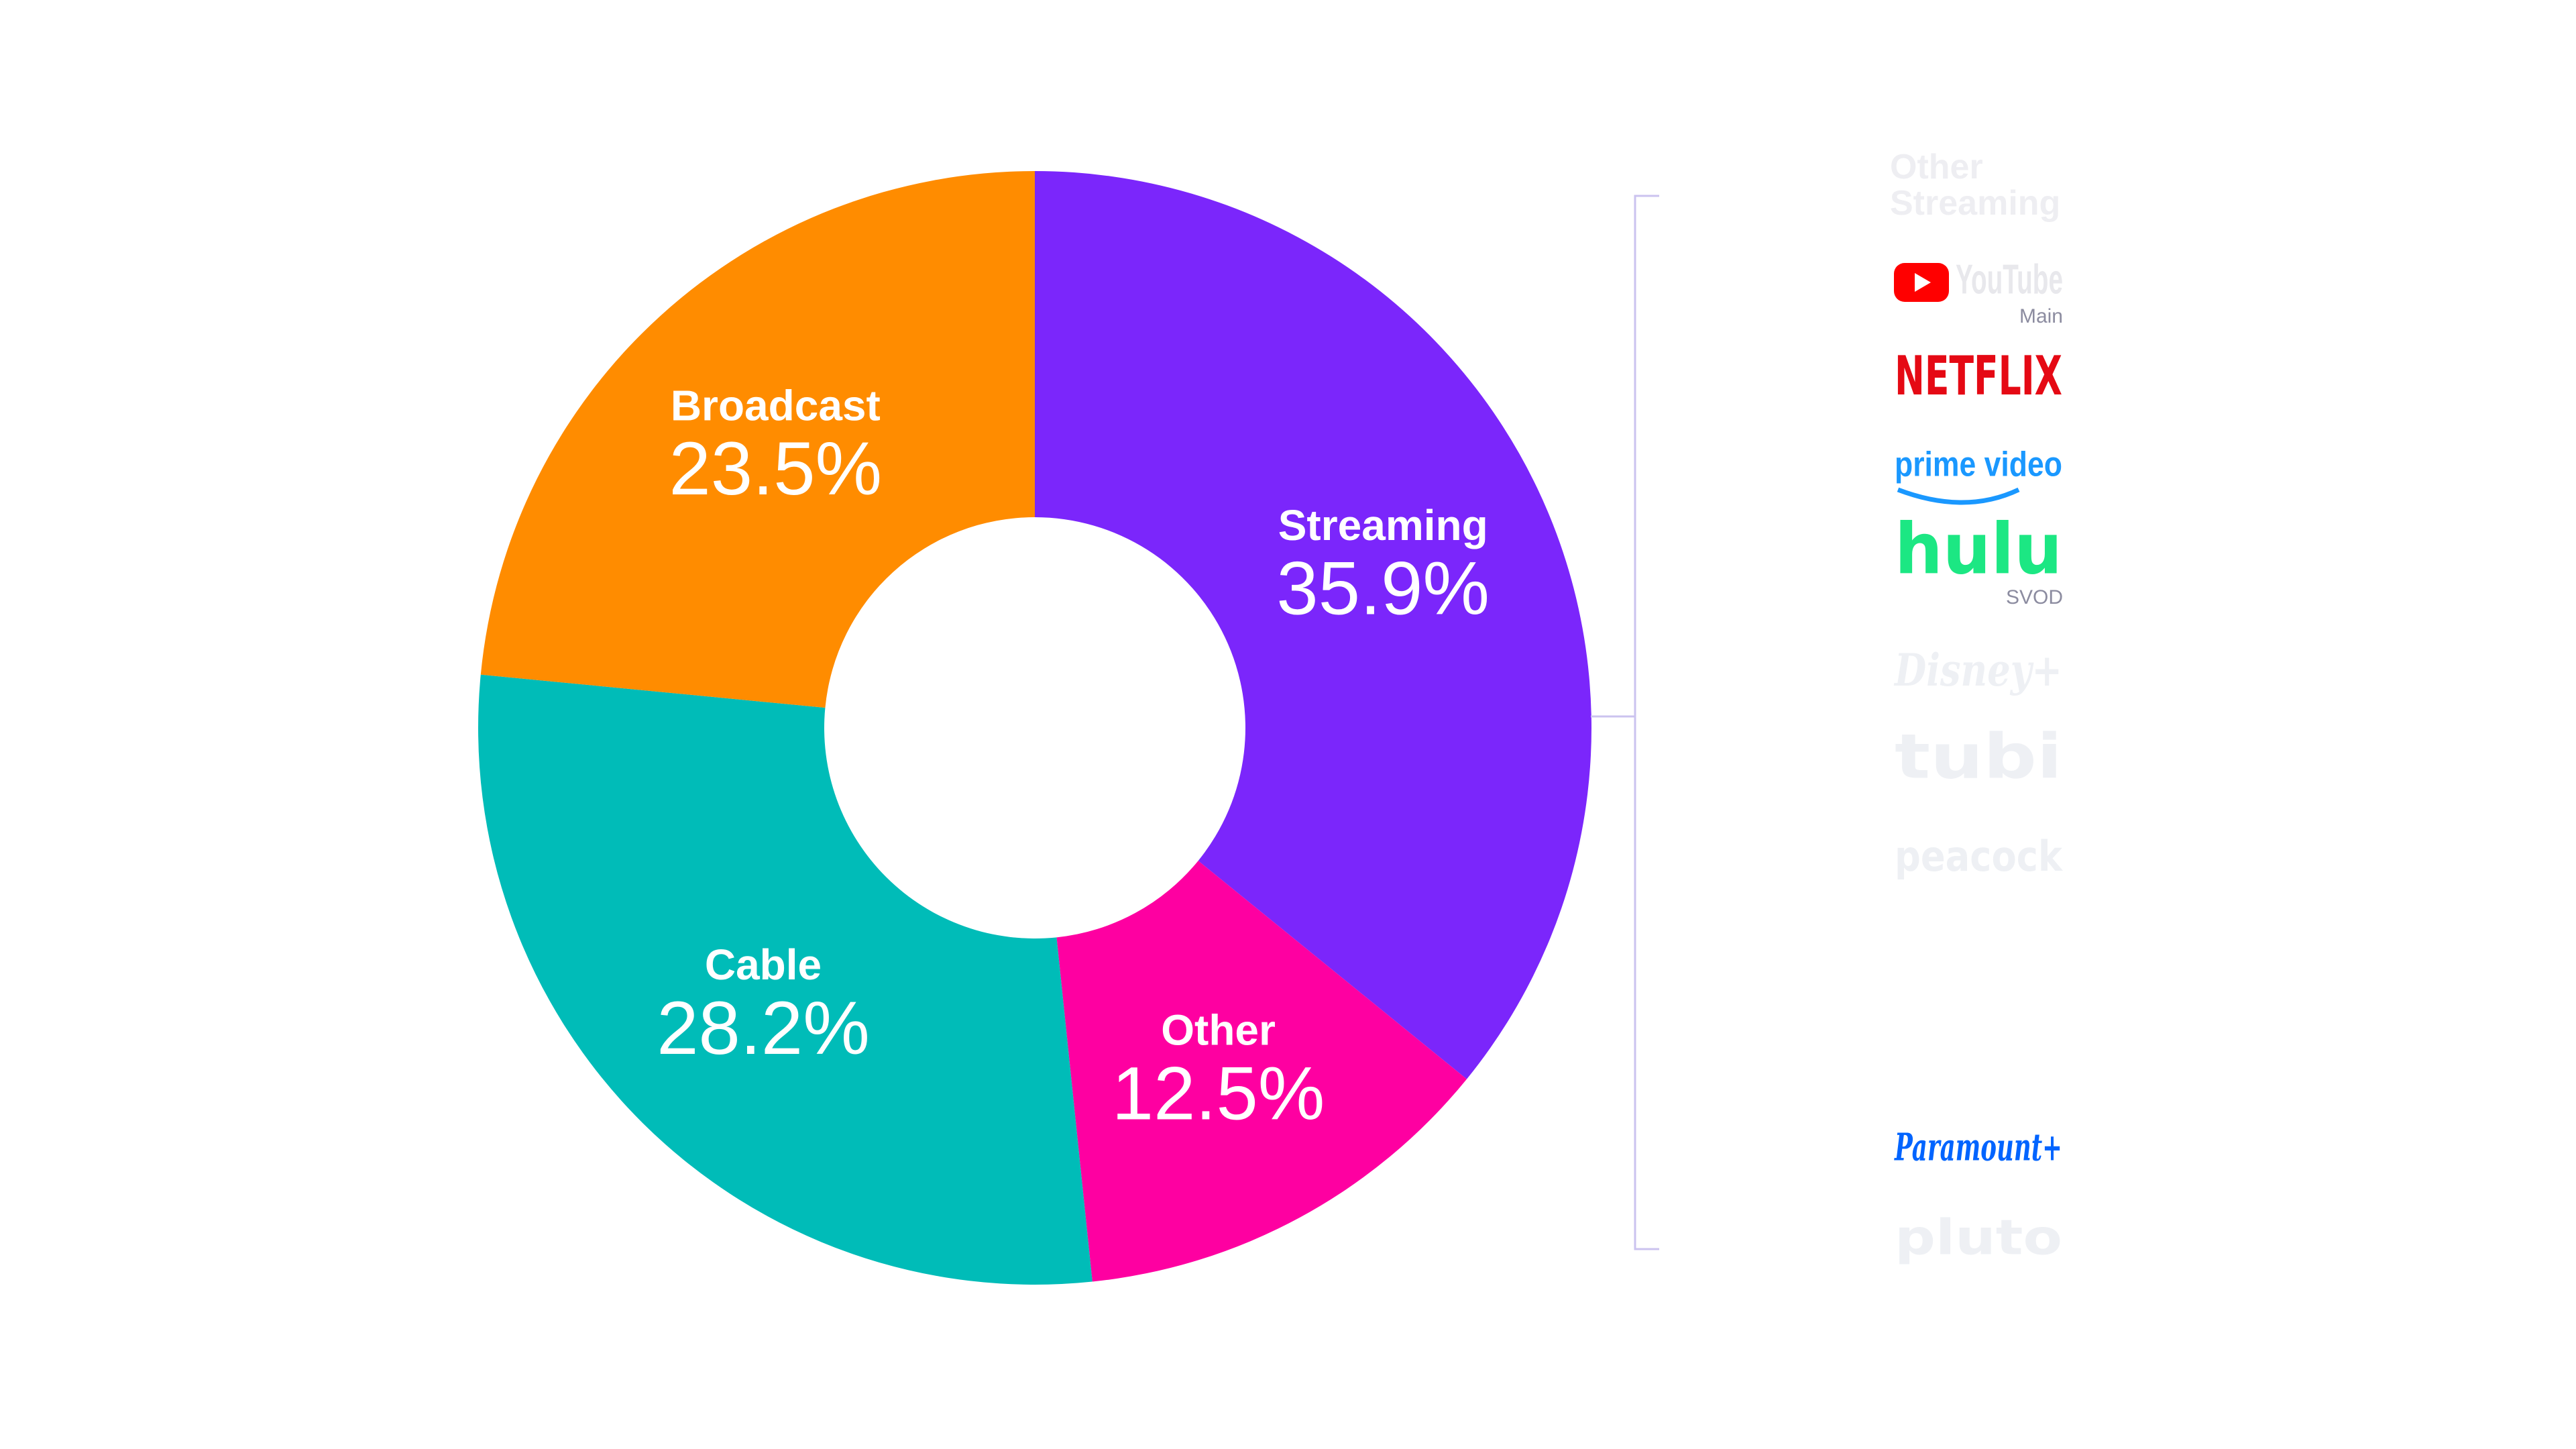 This screenshot has height=1449, width=2576. Describe the element at coordinates (763, 965) in the screenshot. I see `slice-label: Cable` at that location.